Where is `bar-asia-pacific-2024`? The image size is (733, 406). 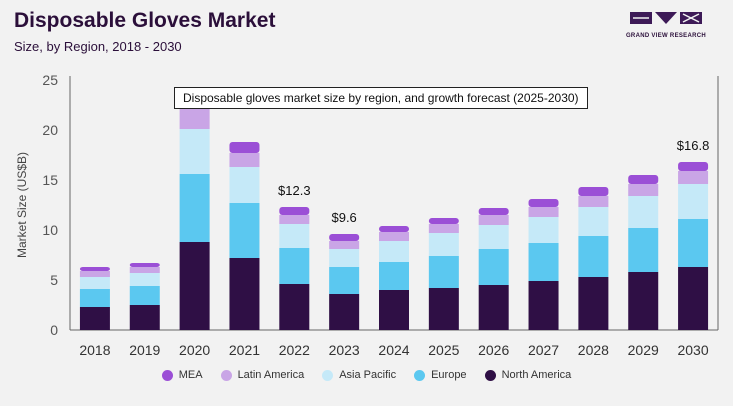 bar-asia-pacific-2024 is located at coordinates (394, 251).